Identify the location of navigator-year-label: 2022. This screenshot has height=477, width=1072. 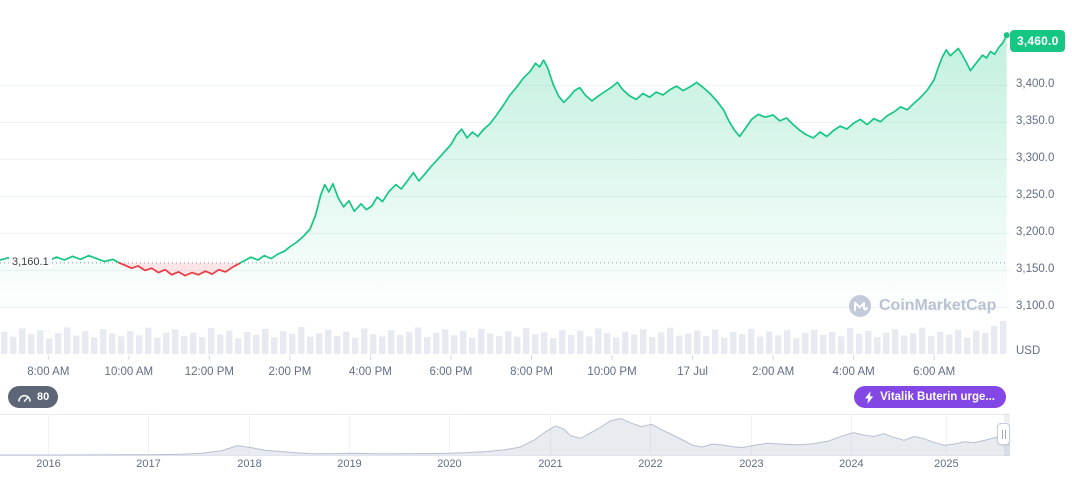
(650, 464).